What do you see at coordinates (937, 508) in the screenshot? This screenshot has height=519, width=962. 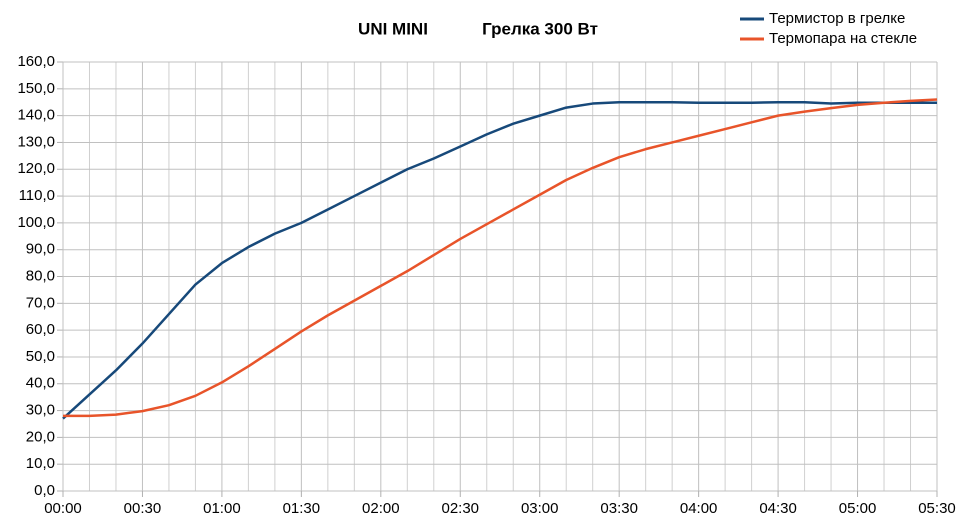 I see `x-tick-label: 05:30` at bounding box center [937, 508].